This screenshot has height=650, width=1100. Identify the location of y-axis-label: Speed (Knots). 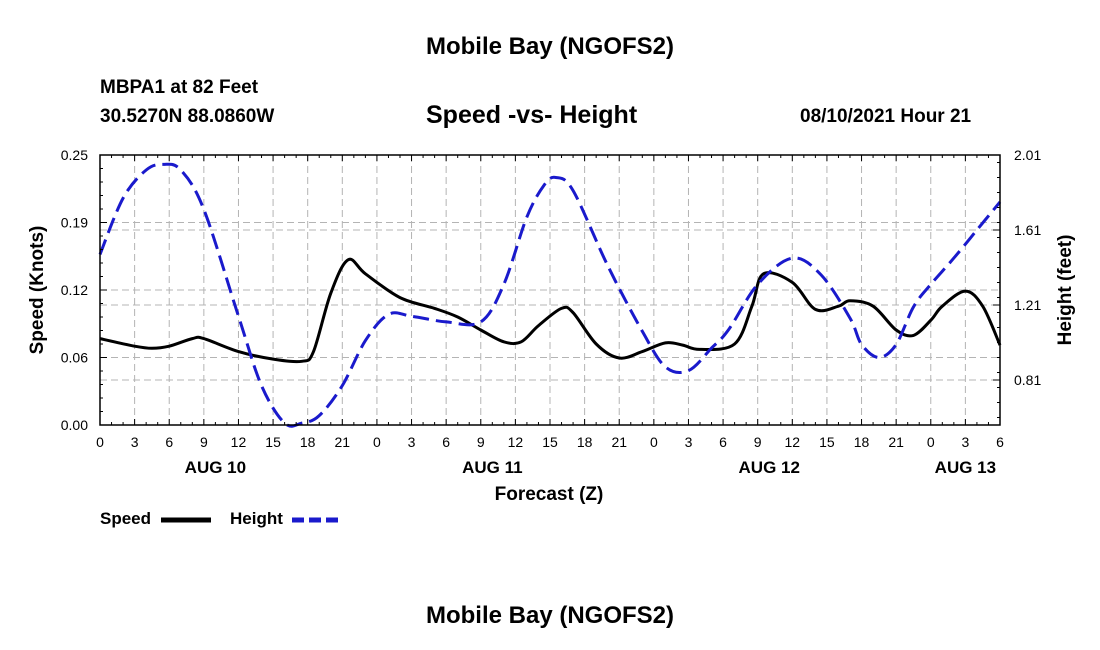
(37, 290).